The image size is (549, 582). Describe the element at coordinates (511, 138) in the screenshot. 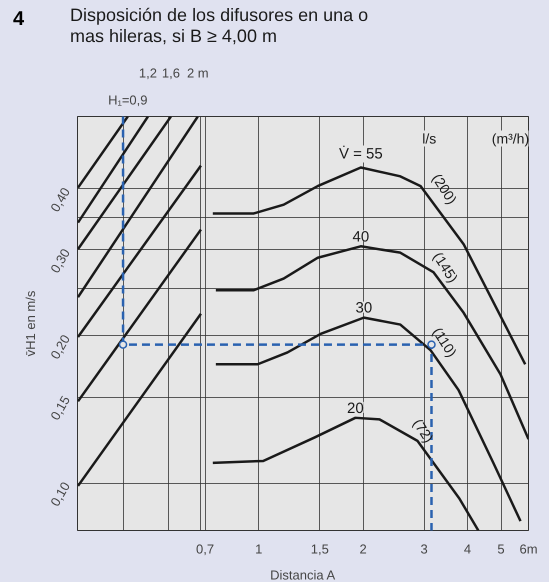

I see `annotation: (m³/h)` at that location.